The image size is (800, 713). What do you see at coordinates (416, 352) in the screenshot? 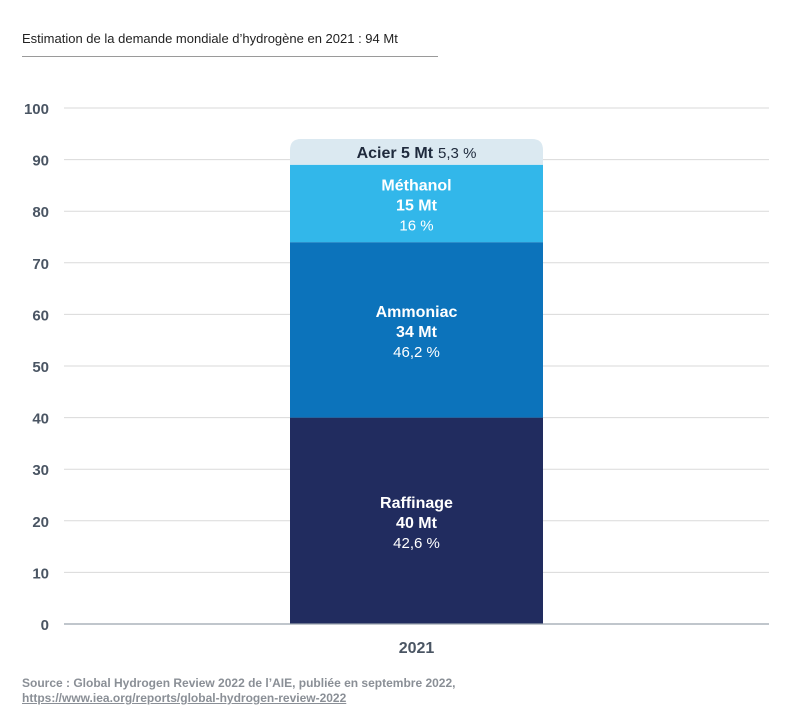
I see `segment-share: 46,2 %` at bounding box center [416, 352].